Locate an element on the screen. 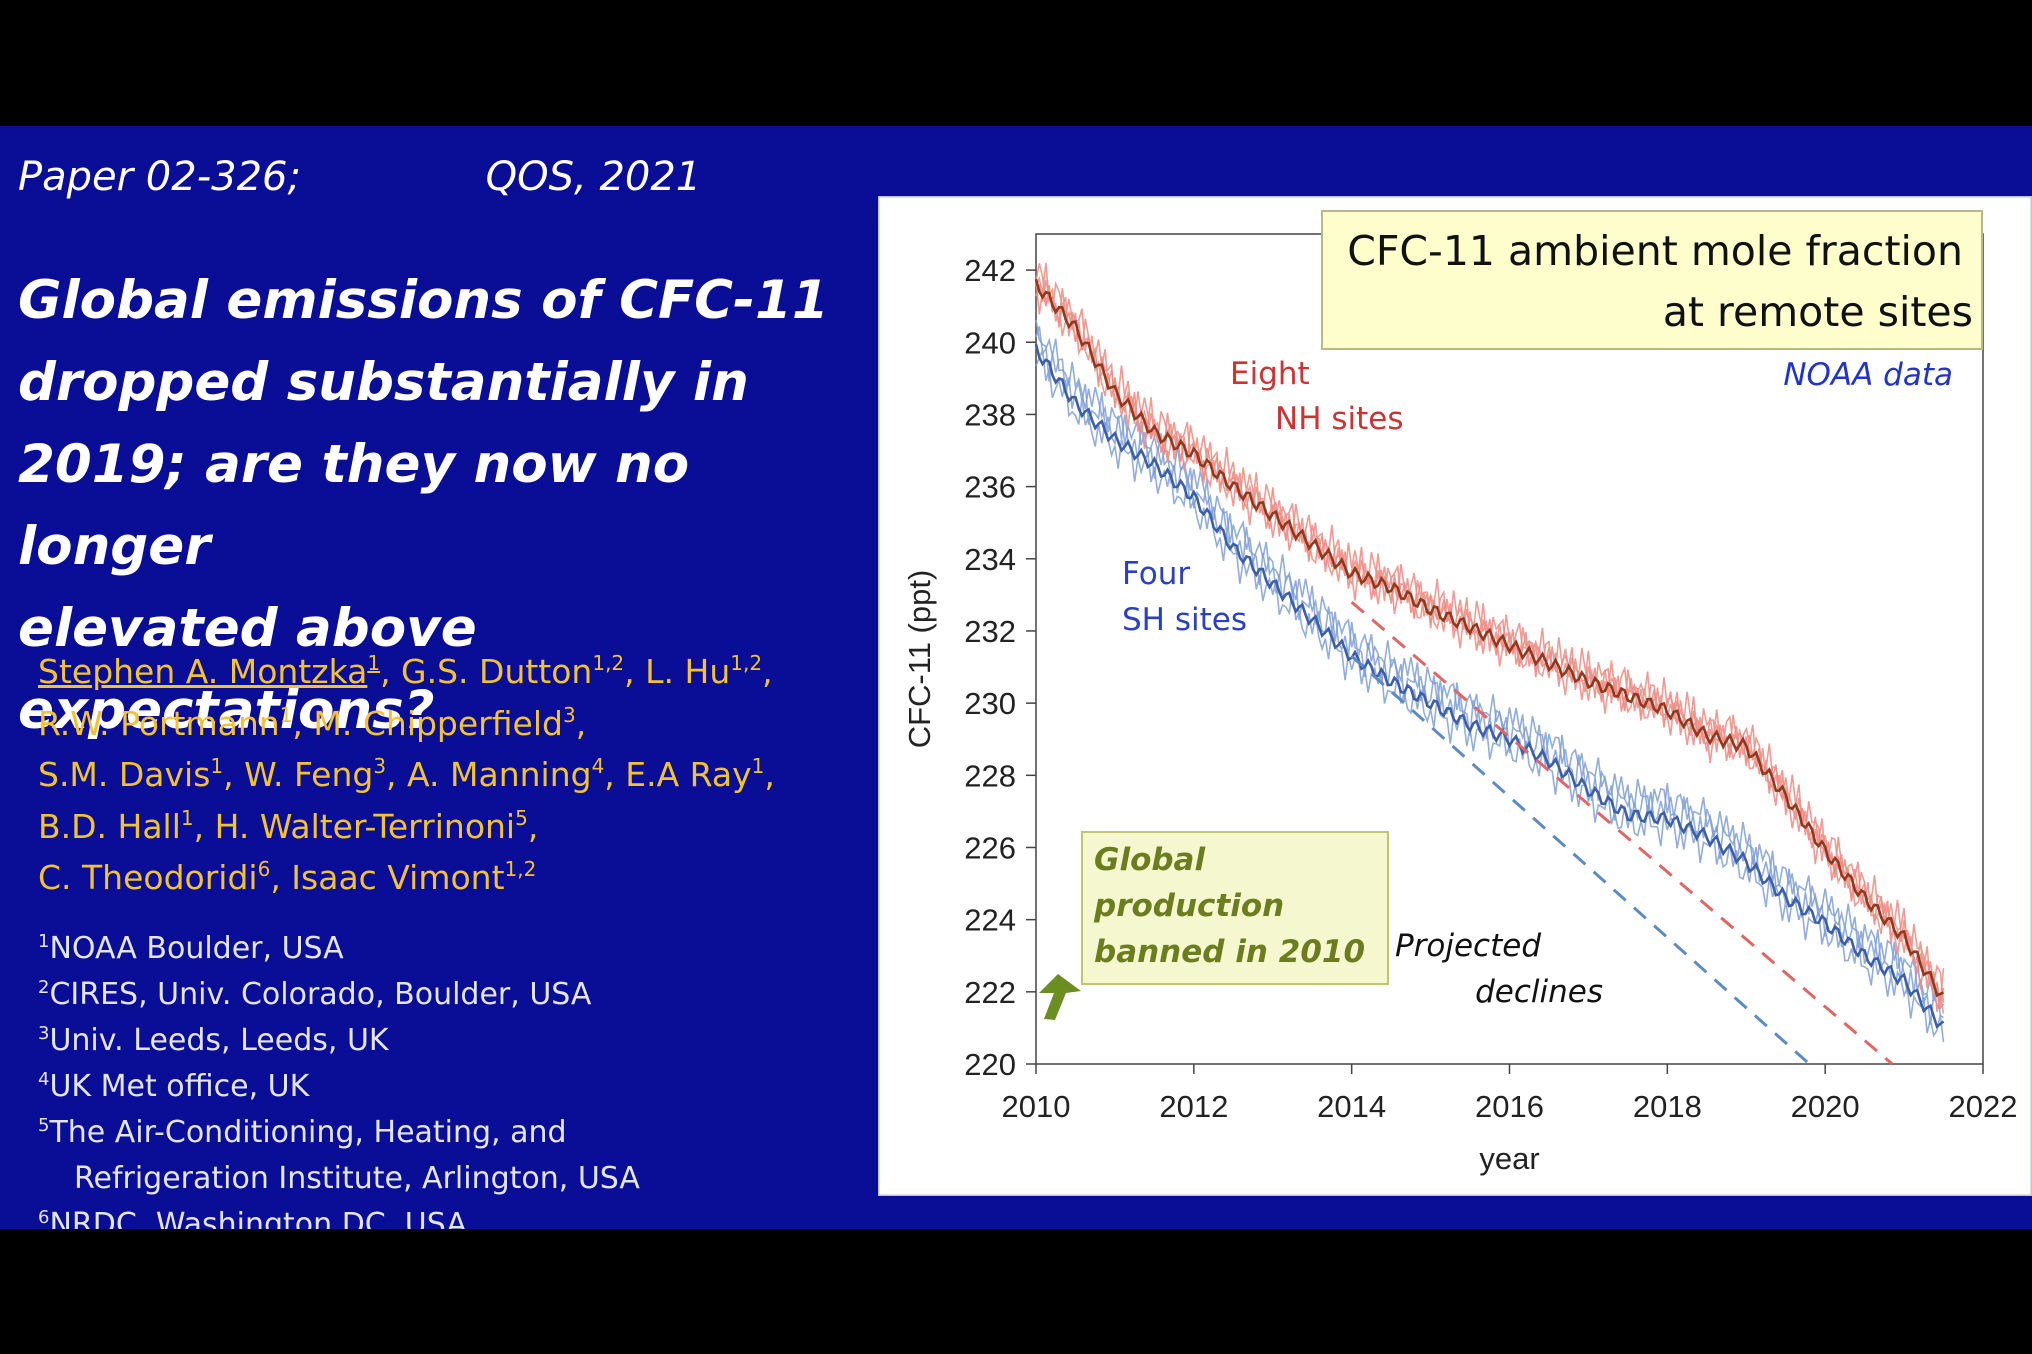 The height and width of the screenshot is (1354, 2032). author-name: C. Theodoridi is located at coordinates (148, 877).